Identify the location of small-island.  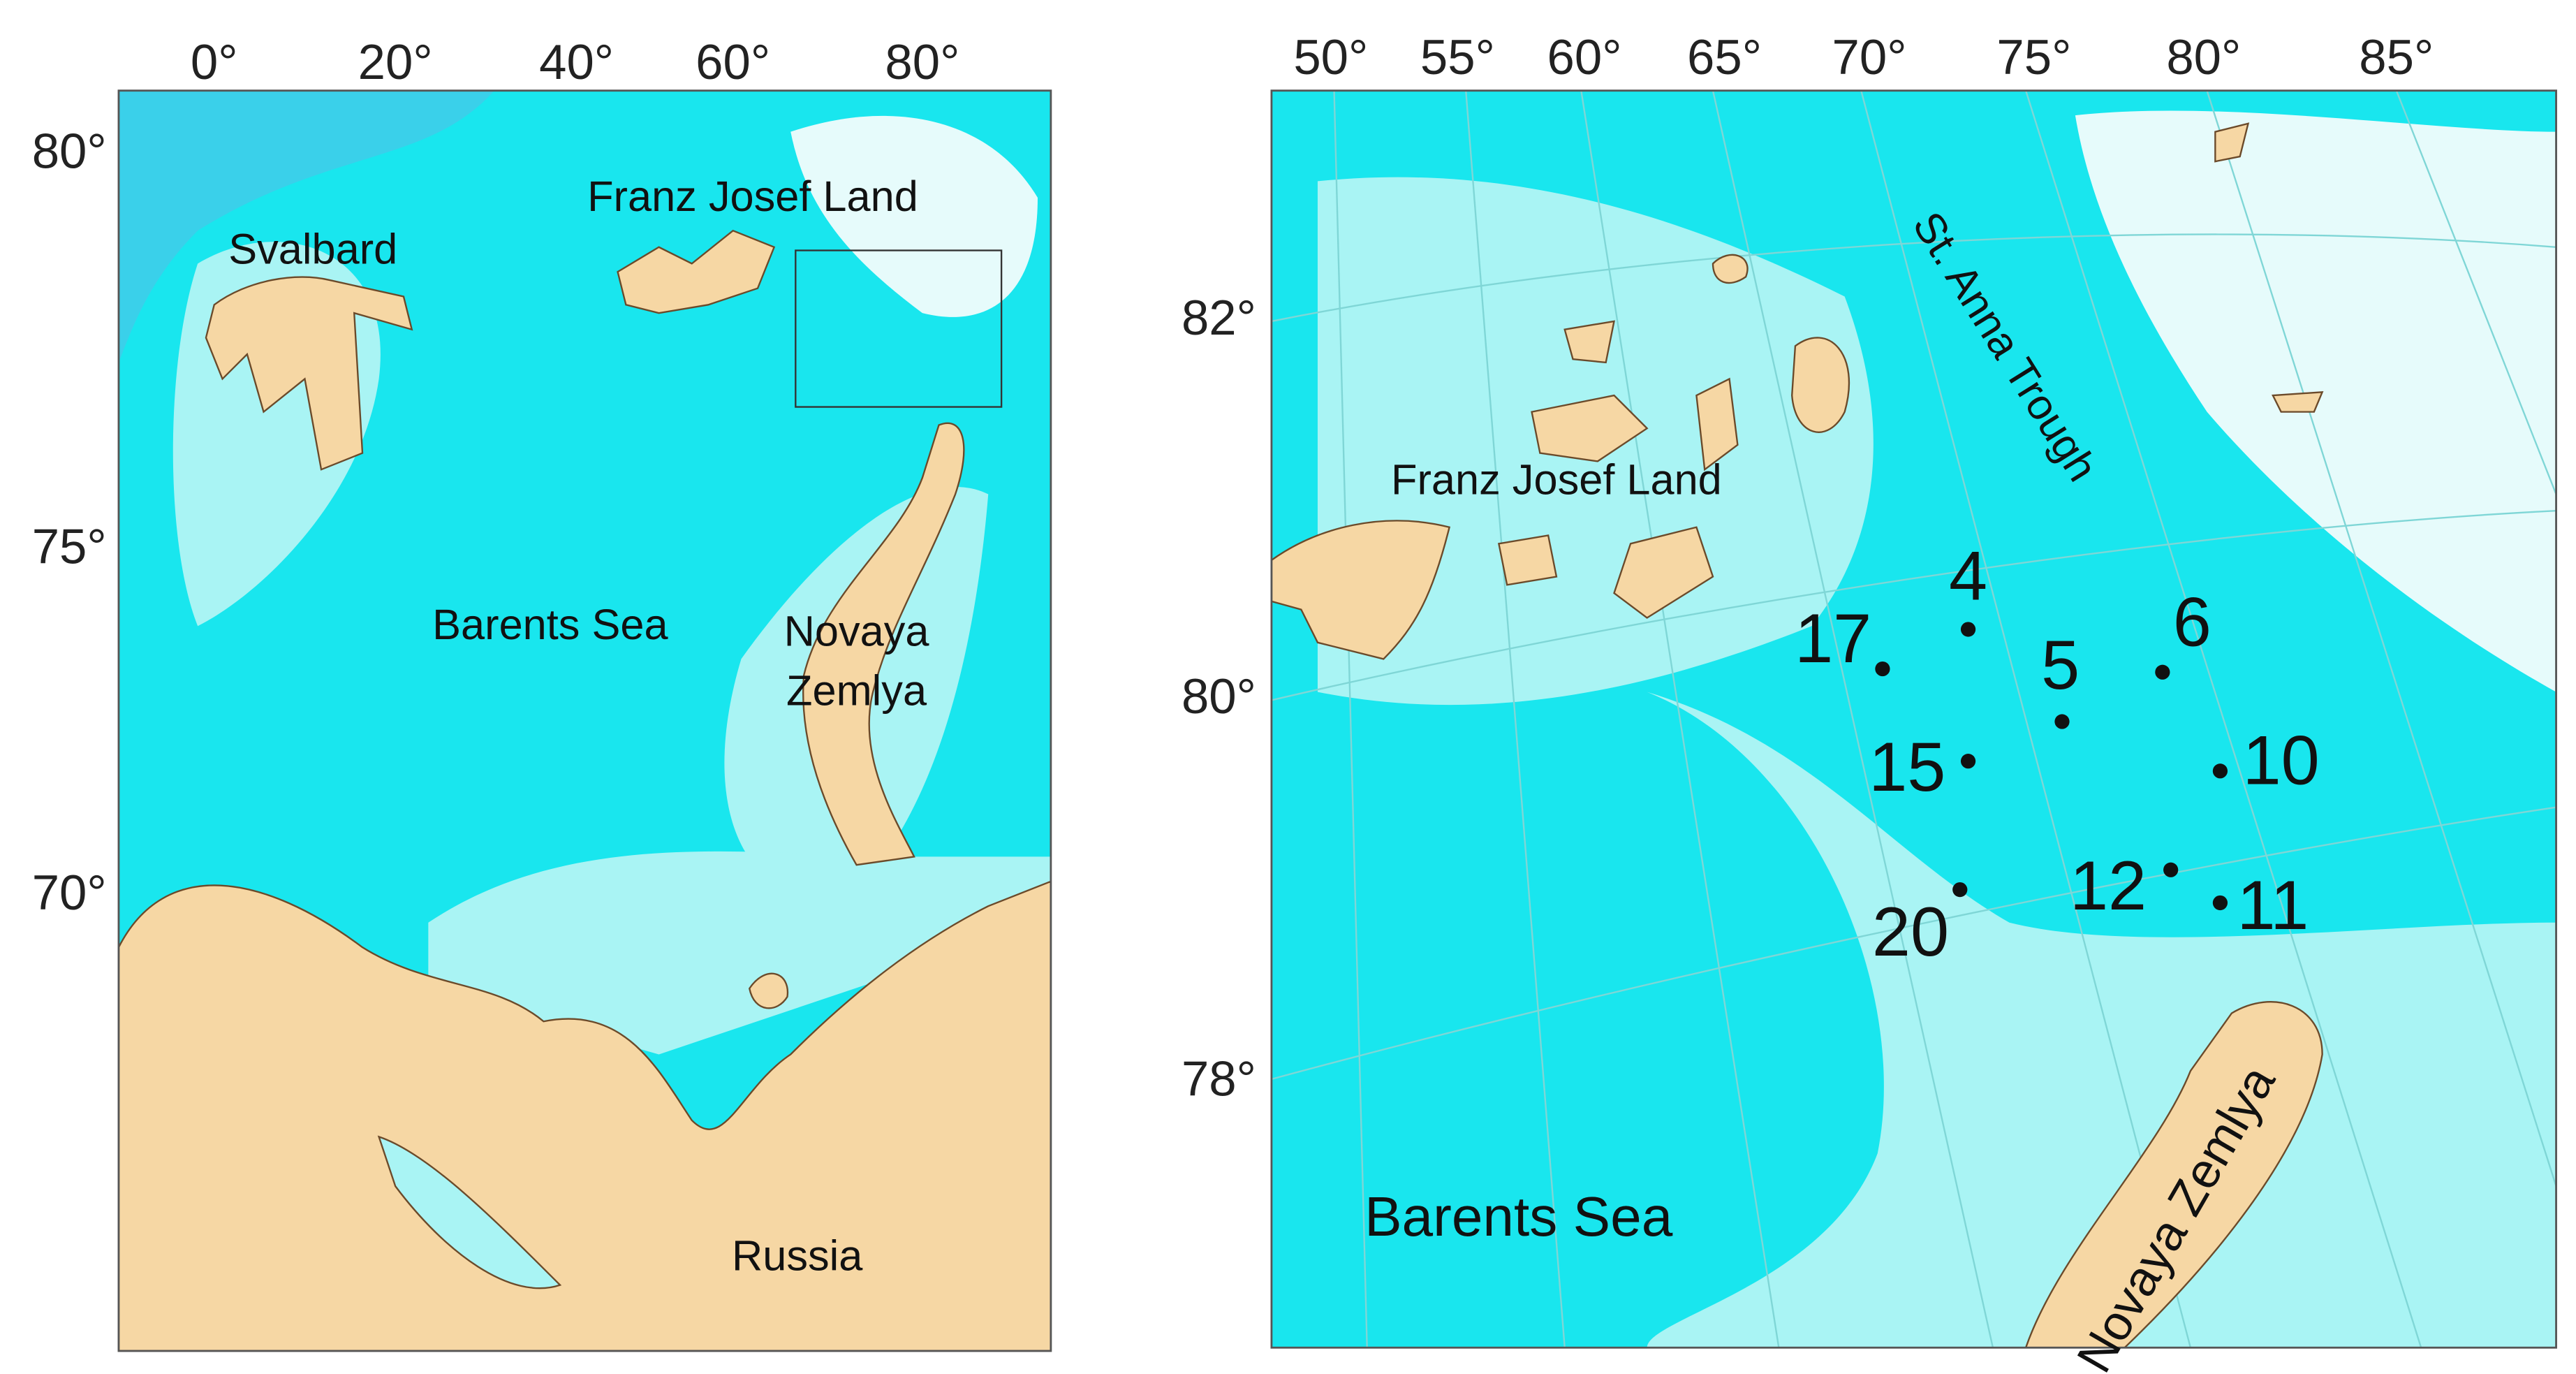
(1910, 354).